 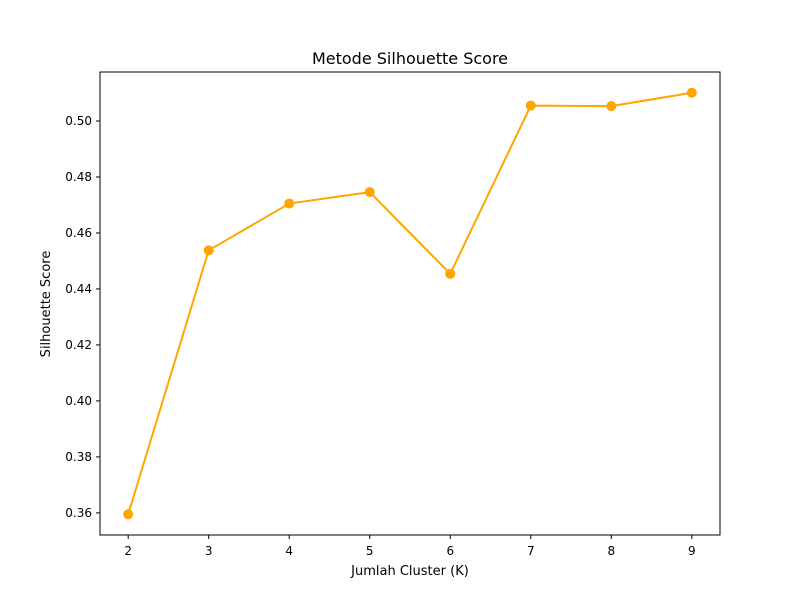 I want to click on x-tick-label: 7, so click(x=531, y=551).